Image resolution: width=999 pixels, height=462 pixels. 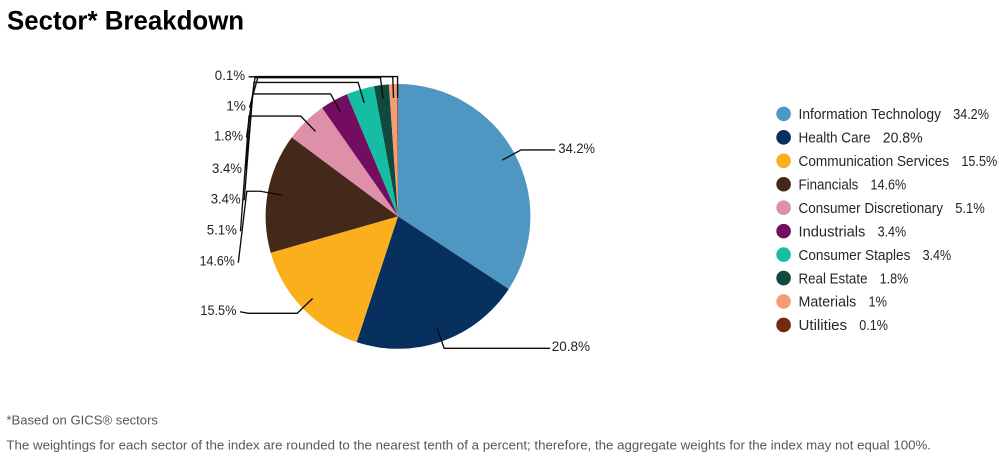 I want to click on svg-text: *Based on GICS® sectors, so click(x=82, y=420).